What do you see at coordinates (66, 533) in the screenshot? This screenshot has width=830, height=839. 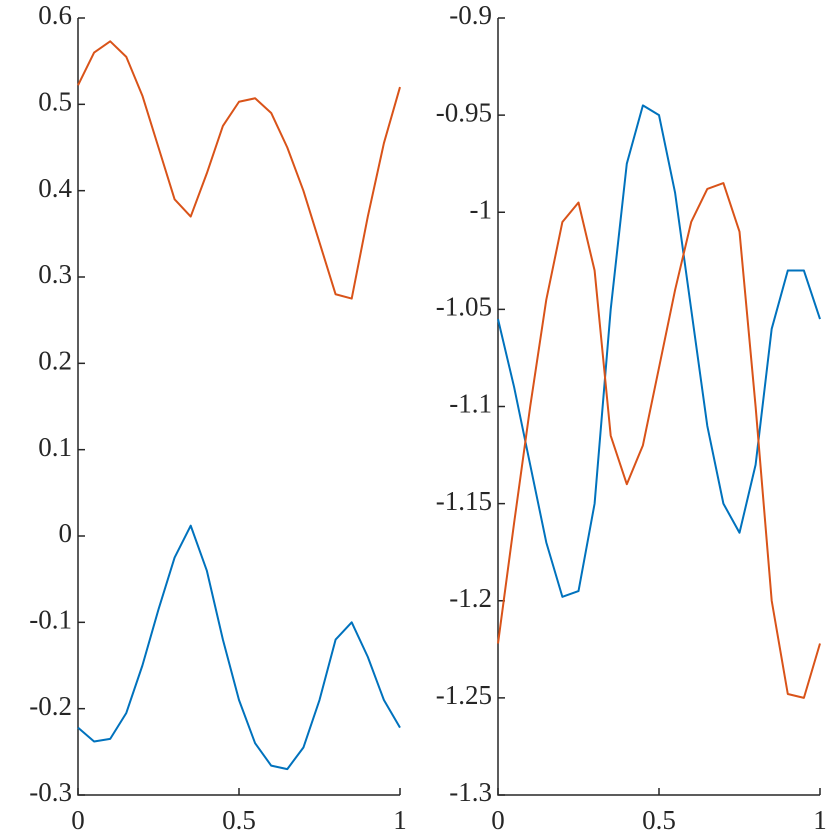 I see `y-tick-label: 0` at bounding box center [66, 533].